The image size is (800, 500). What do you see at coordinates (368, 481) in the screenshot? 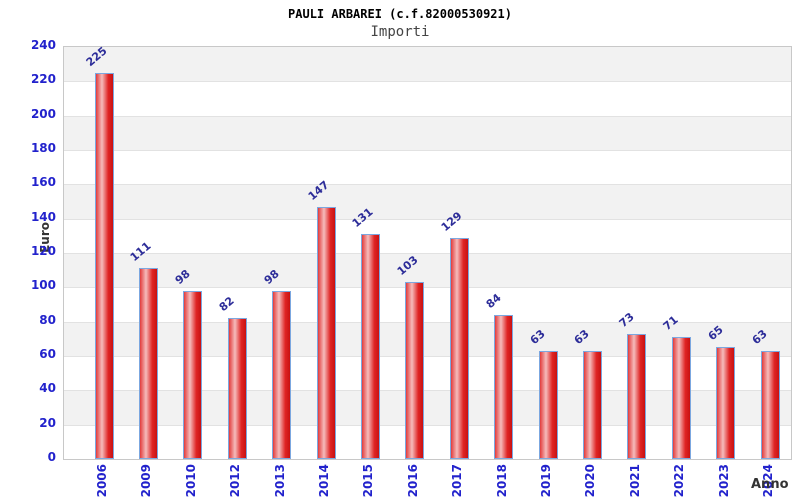
I see `x-tick-label: 2015` at bounding box center [368, 481].